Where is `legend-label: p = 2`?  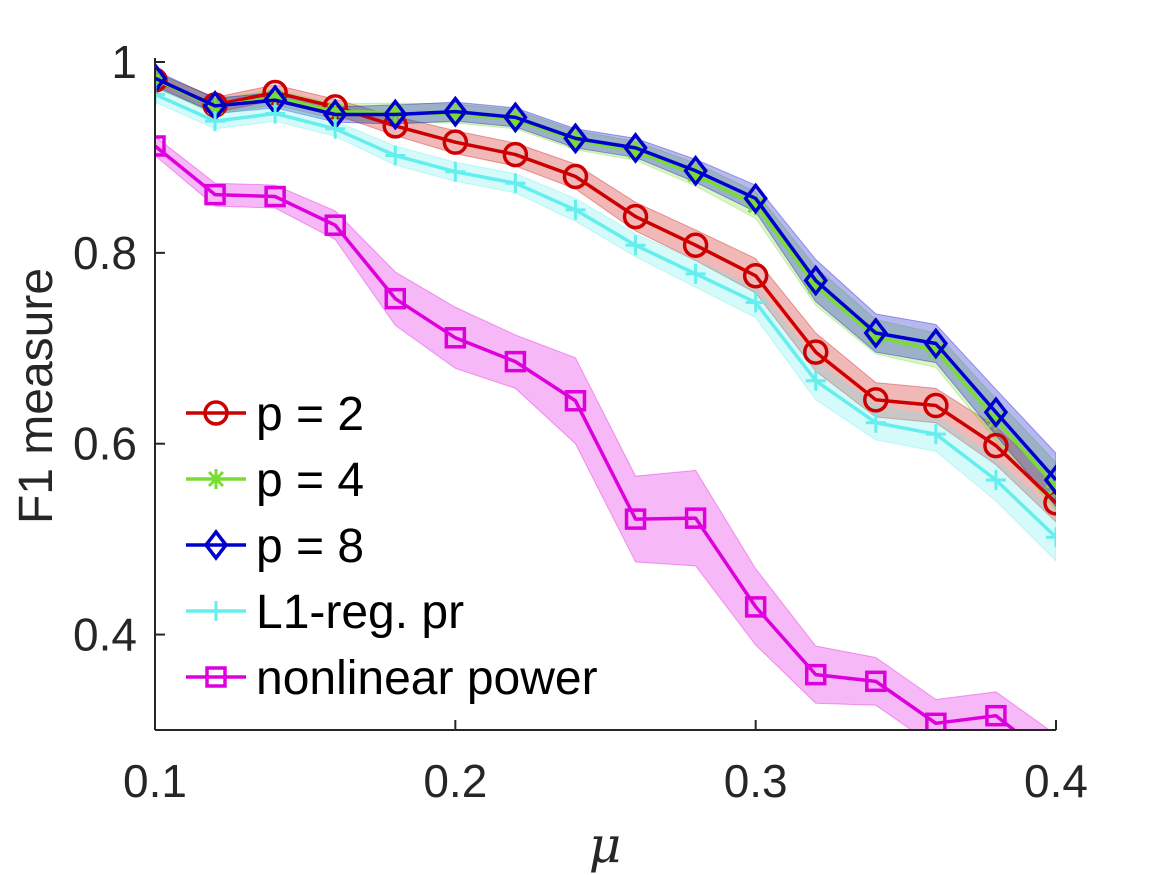
legend-label: p = 2 is located at coordinates (310, 414).